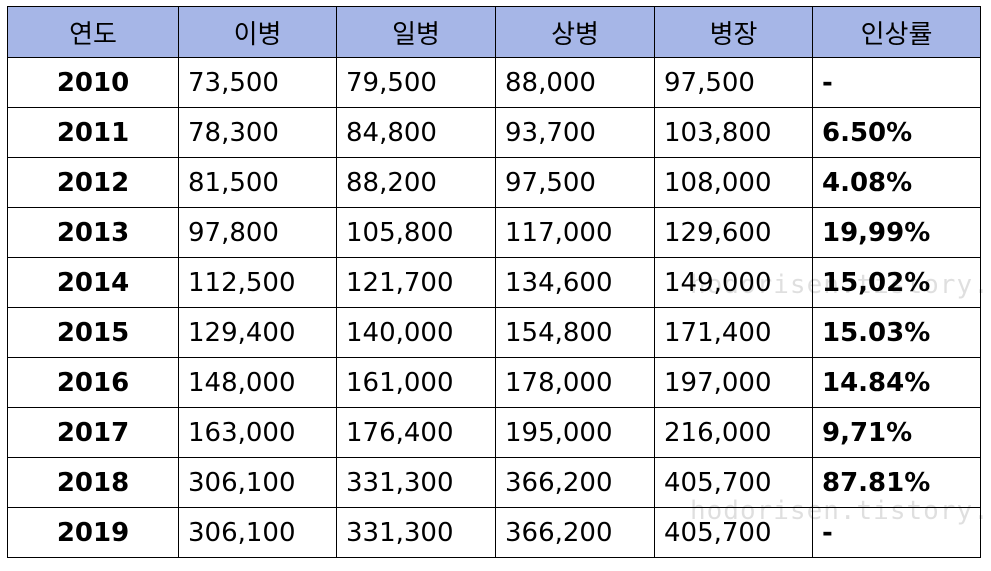  I want to click on corporal-pay-cell: 97,500, so click(575, 182).